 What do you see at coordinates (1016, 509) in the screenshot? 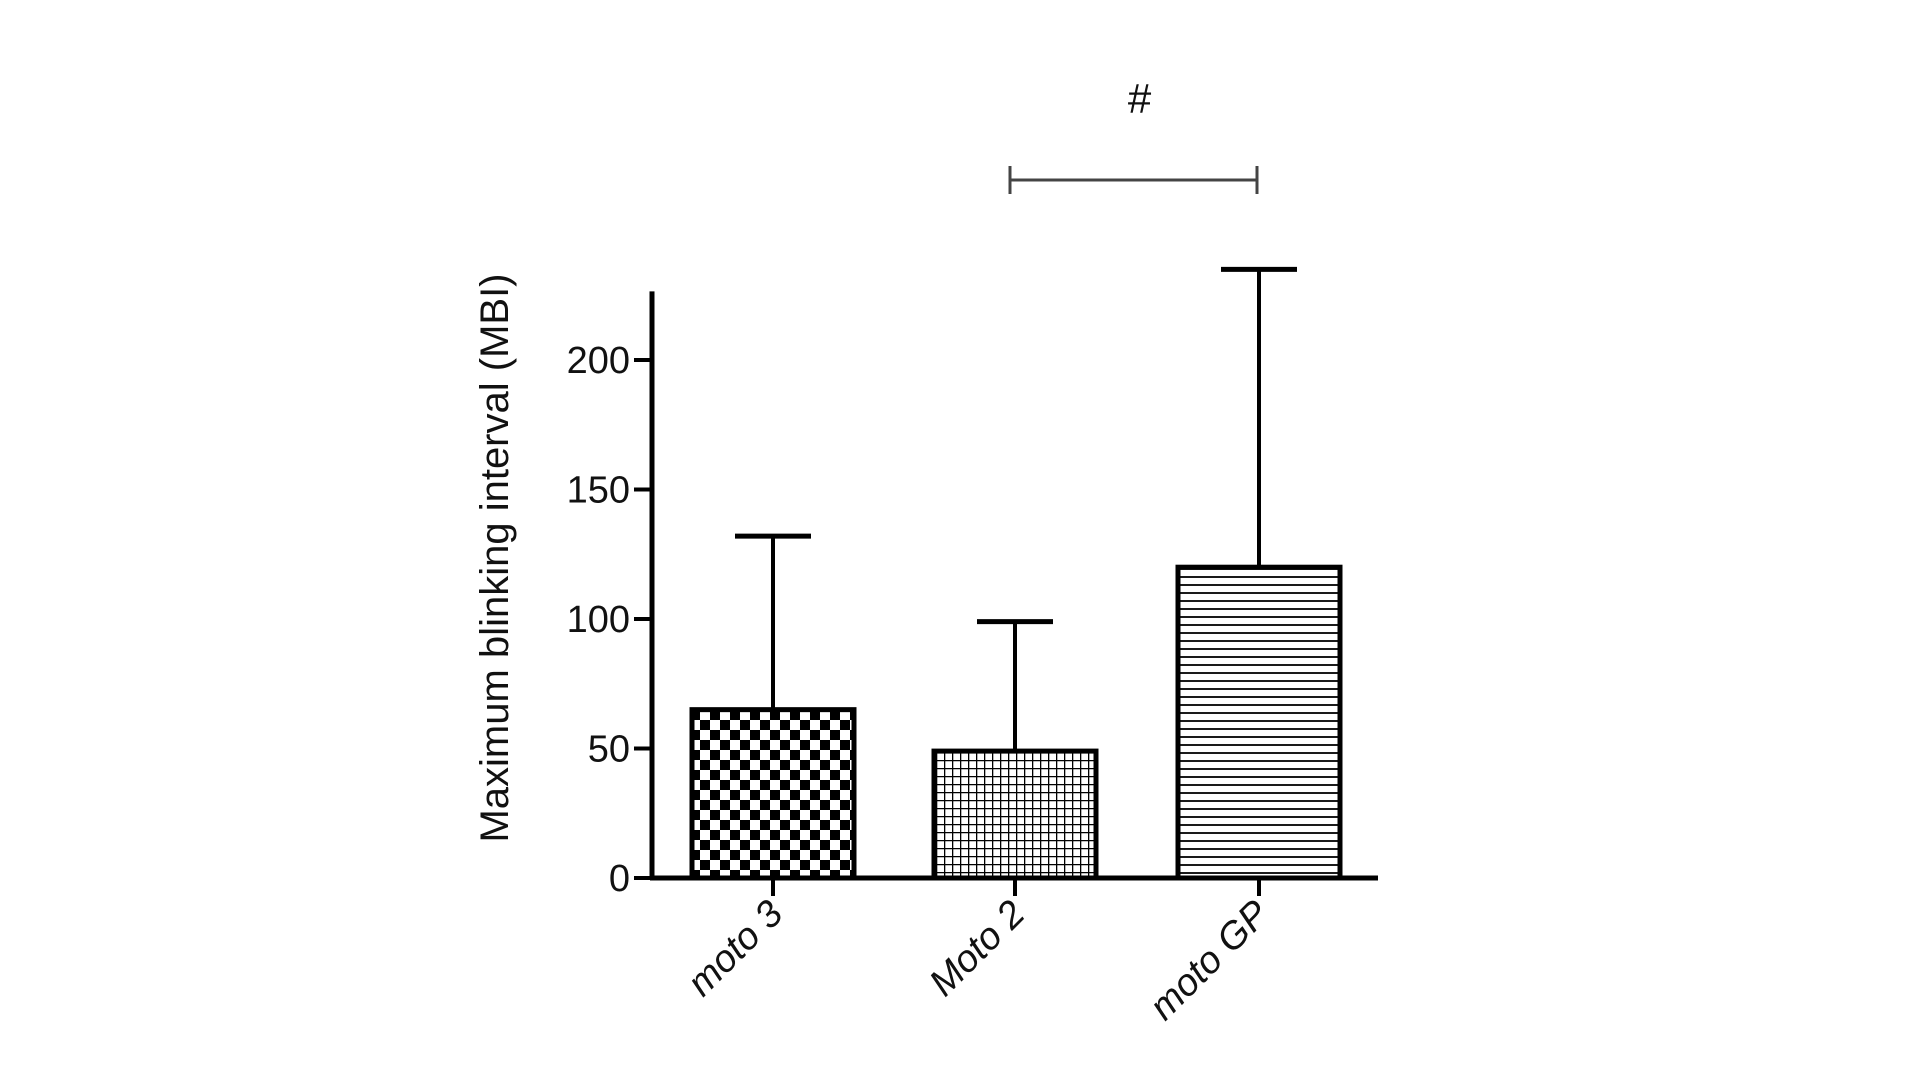
I see `error-bars` at bounding box center [1016, 509].